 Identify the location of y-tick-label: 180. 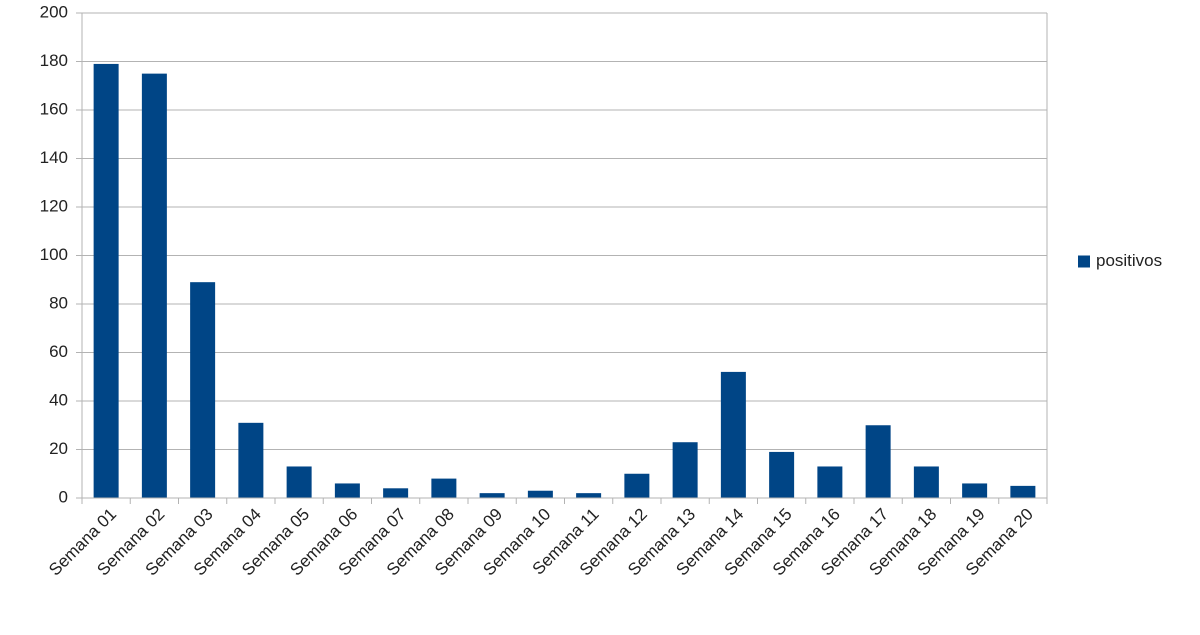
(54, 60).